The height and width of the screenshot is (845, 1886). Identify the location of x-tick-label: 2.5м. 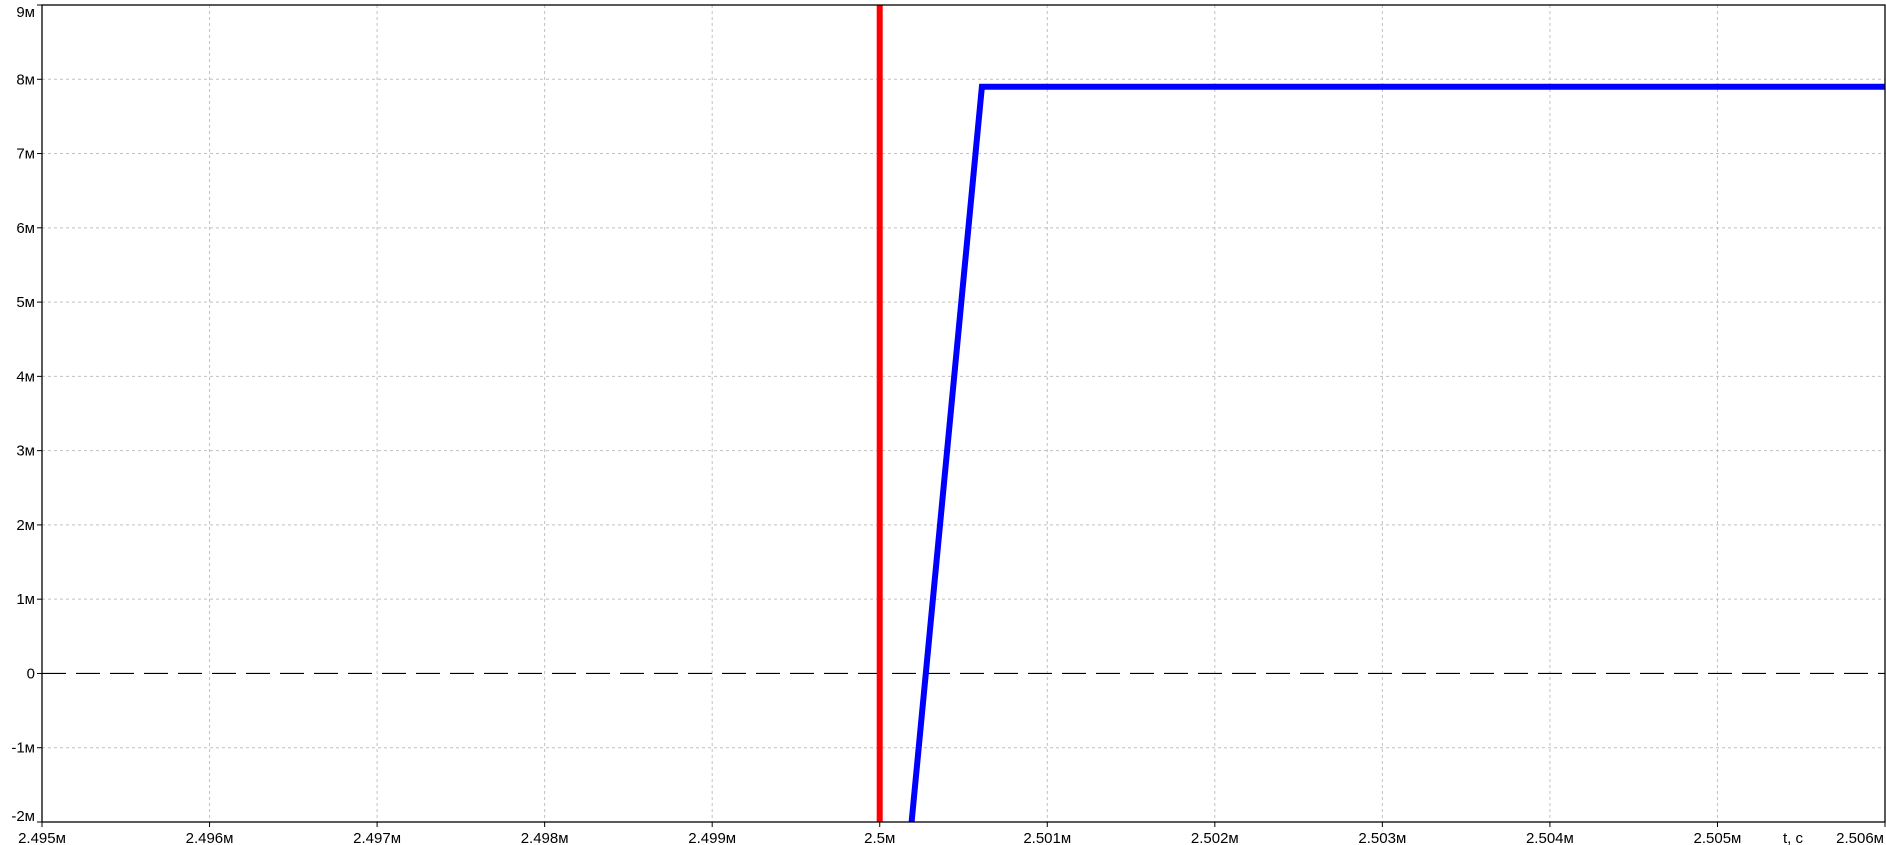
(879, 837).